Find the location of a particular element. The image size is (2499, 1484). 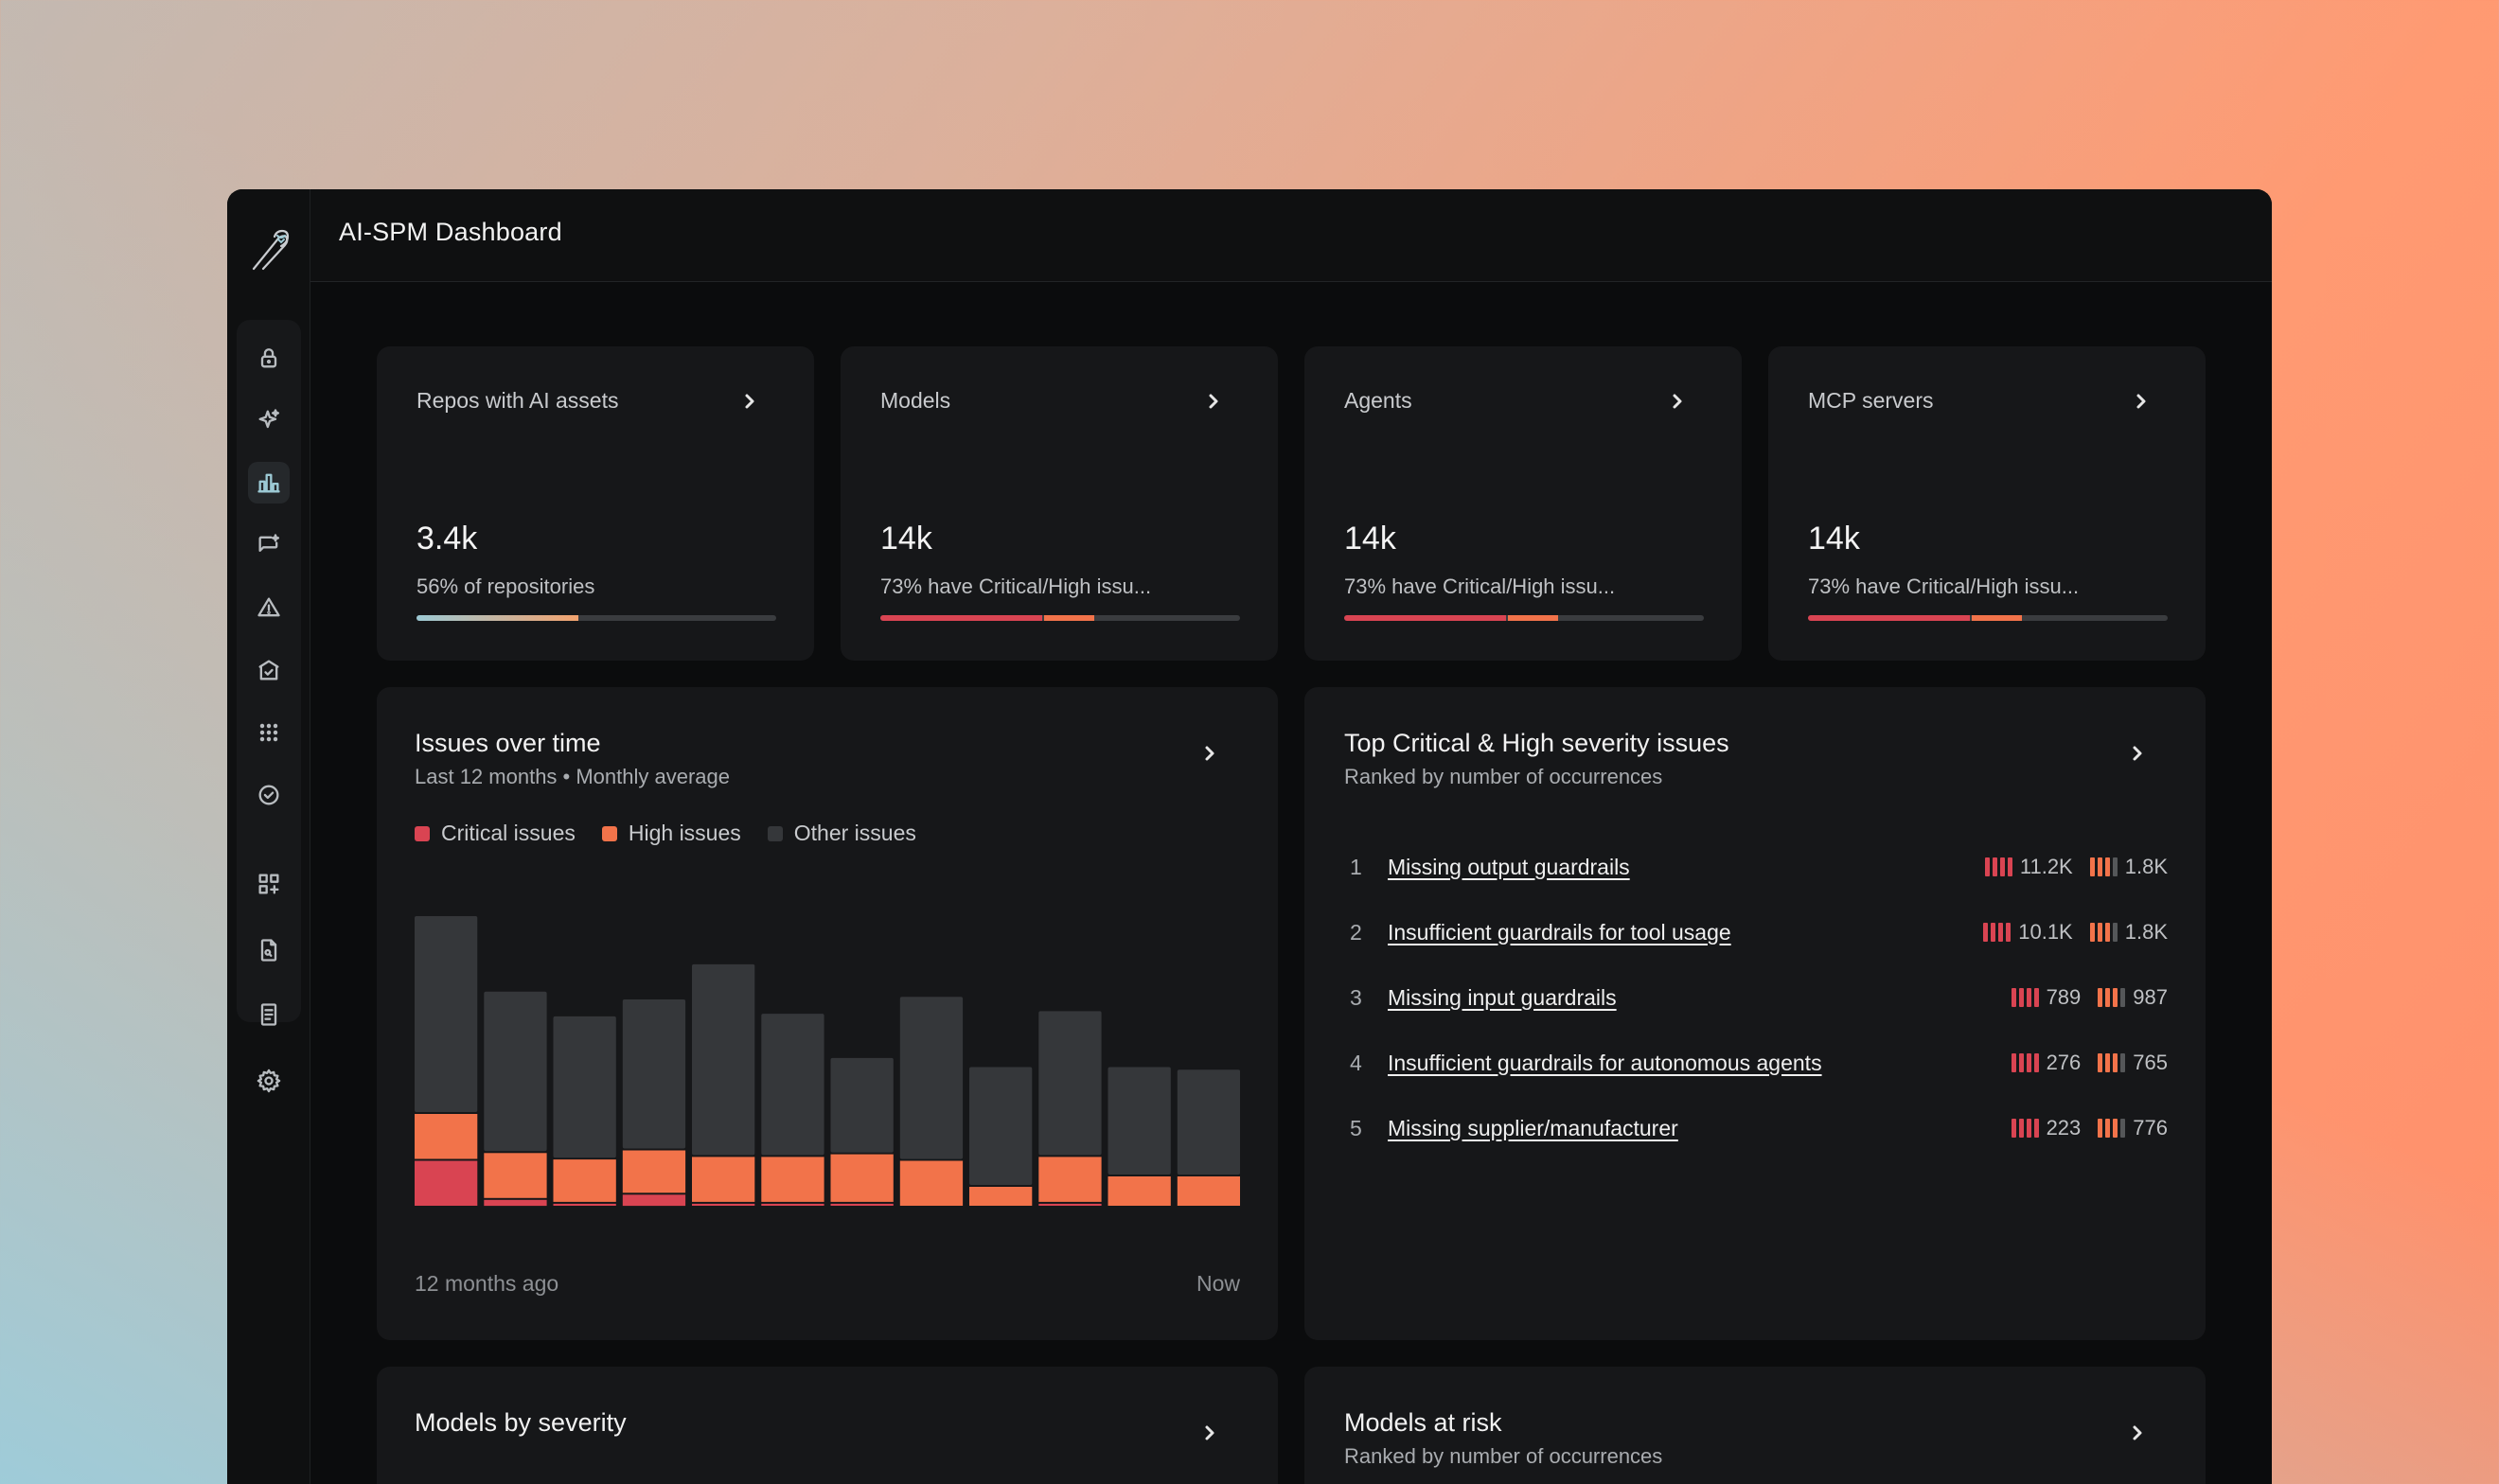

stat-value: 14k is located at coordinates (1834, 538).